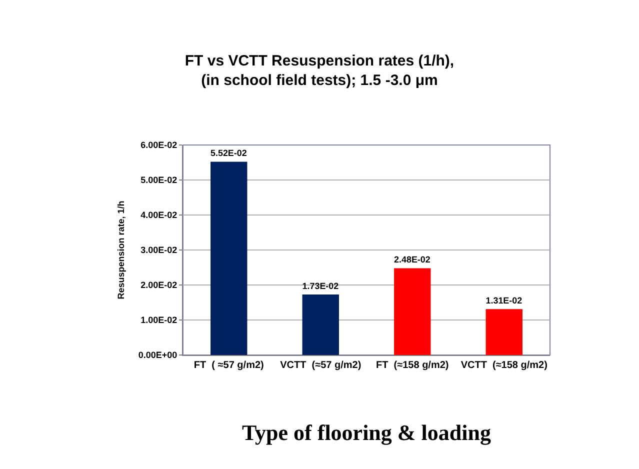 The height and width of the screenshot is (469, 639). Describe the element at coordinates (320, 285) in the screenshot. I see `data-label: 1.73E-02` at that location.